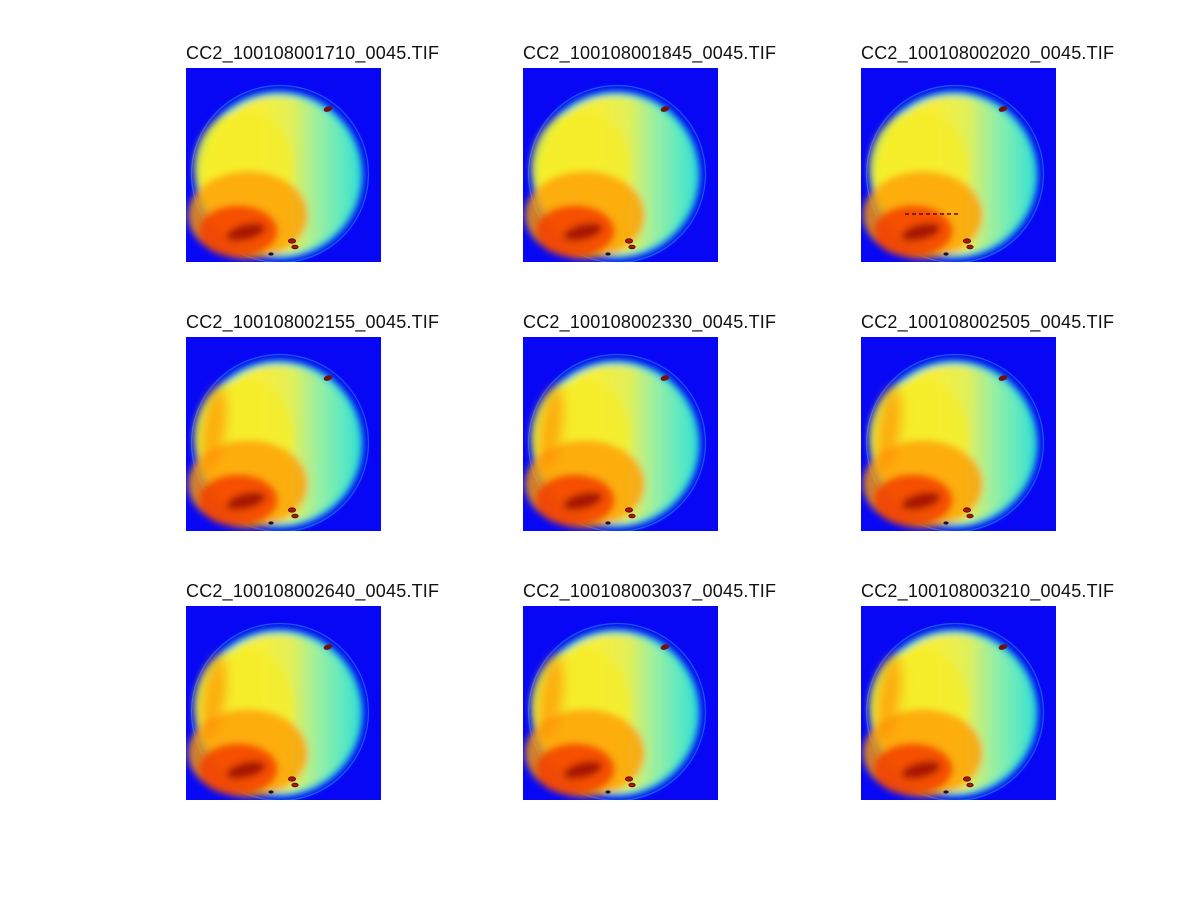 Image resolution: width=1201 pixels, height=901 pixels. What do you see at coordinates (650, 53) in the screenshot?
I see `tile-title: CC2_100108001845_0045.TIF` at bounding box center [650, 53].